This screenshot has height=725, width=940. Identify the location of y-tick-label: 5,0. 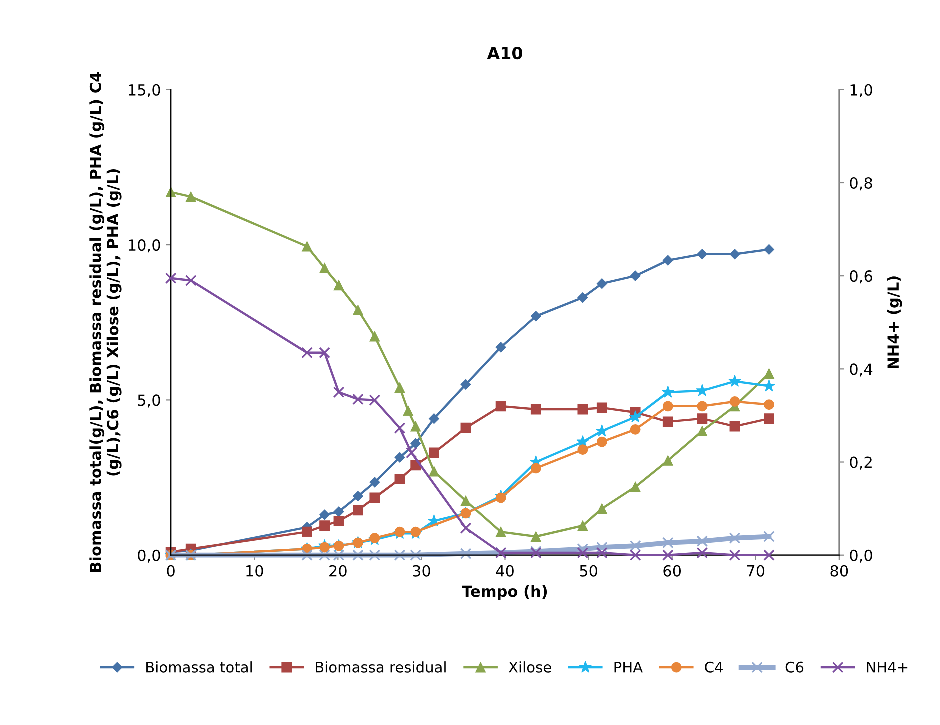
(149, 401).